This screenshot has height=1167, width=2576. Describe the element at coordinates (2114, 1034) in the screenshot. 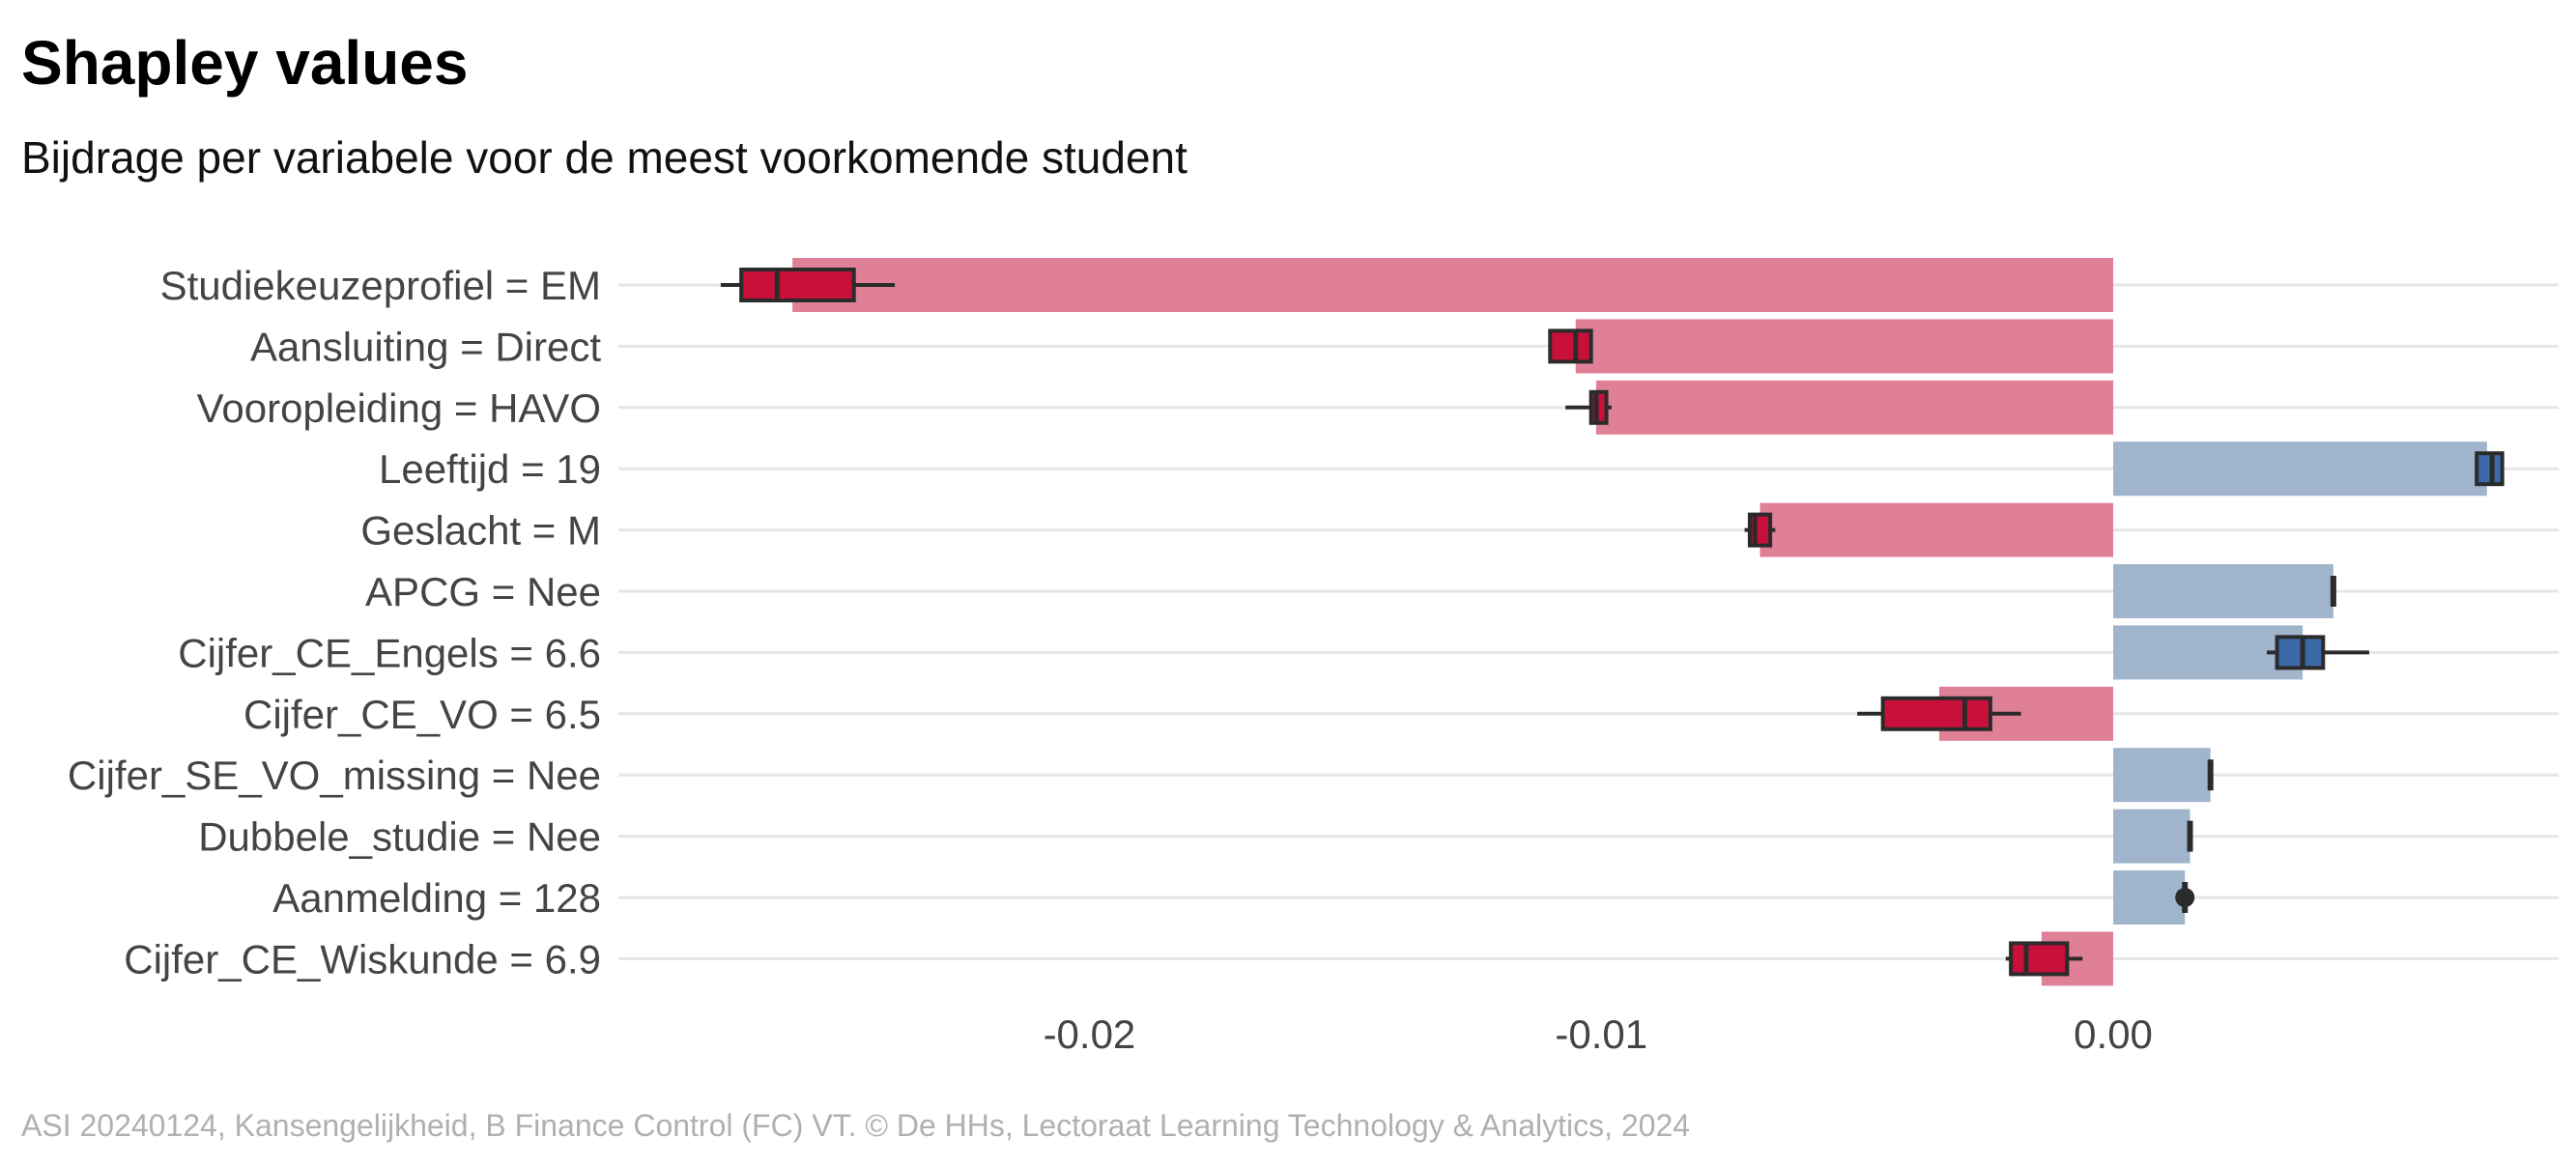

I see `x-tick-label: 0.00` at that location.